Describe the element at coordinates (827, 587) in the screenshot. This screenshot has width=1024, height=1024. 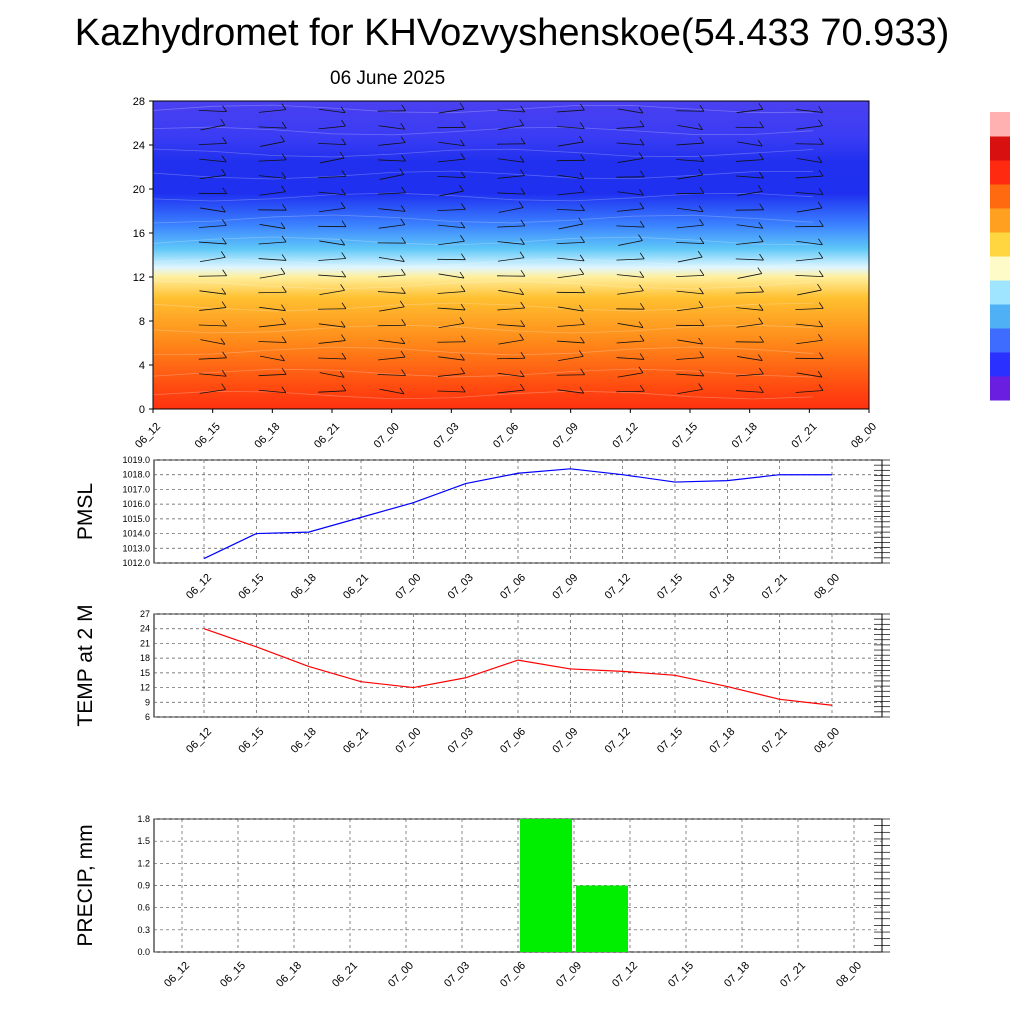
I see `x-tick-label: 08_00` at that location.